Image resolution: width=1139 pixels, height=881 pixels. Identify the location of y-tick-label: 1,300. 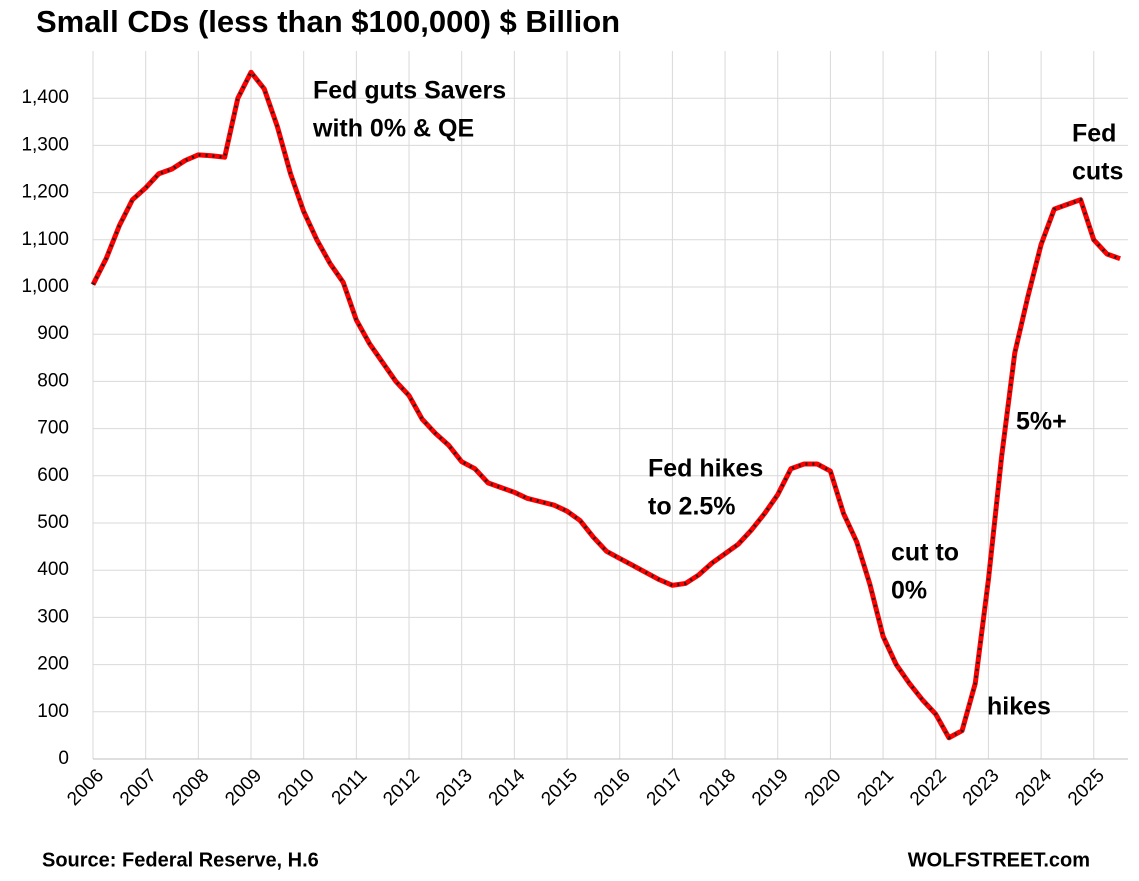
(45, 144).